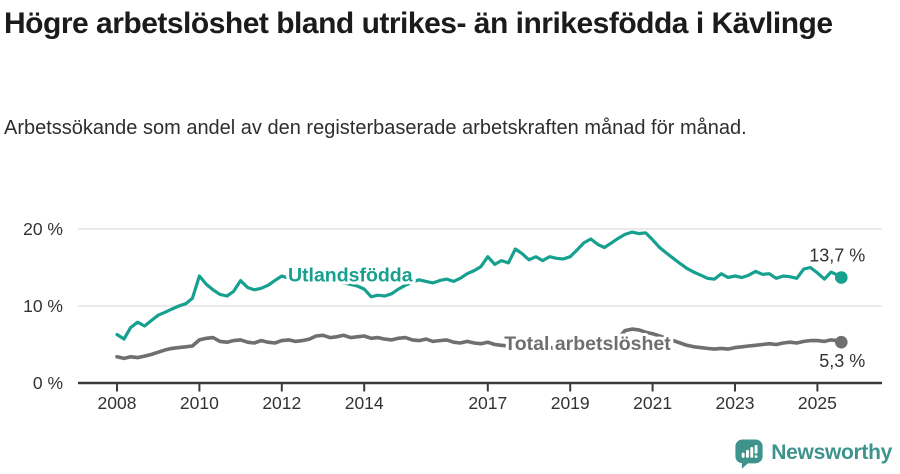 Image resolution: width=900 pixels, height=474 pixels. I want to click on x-tick-label: 2012, so click(281, 403).